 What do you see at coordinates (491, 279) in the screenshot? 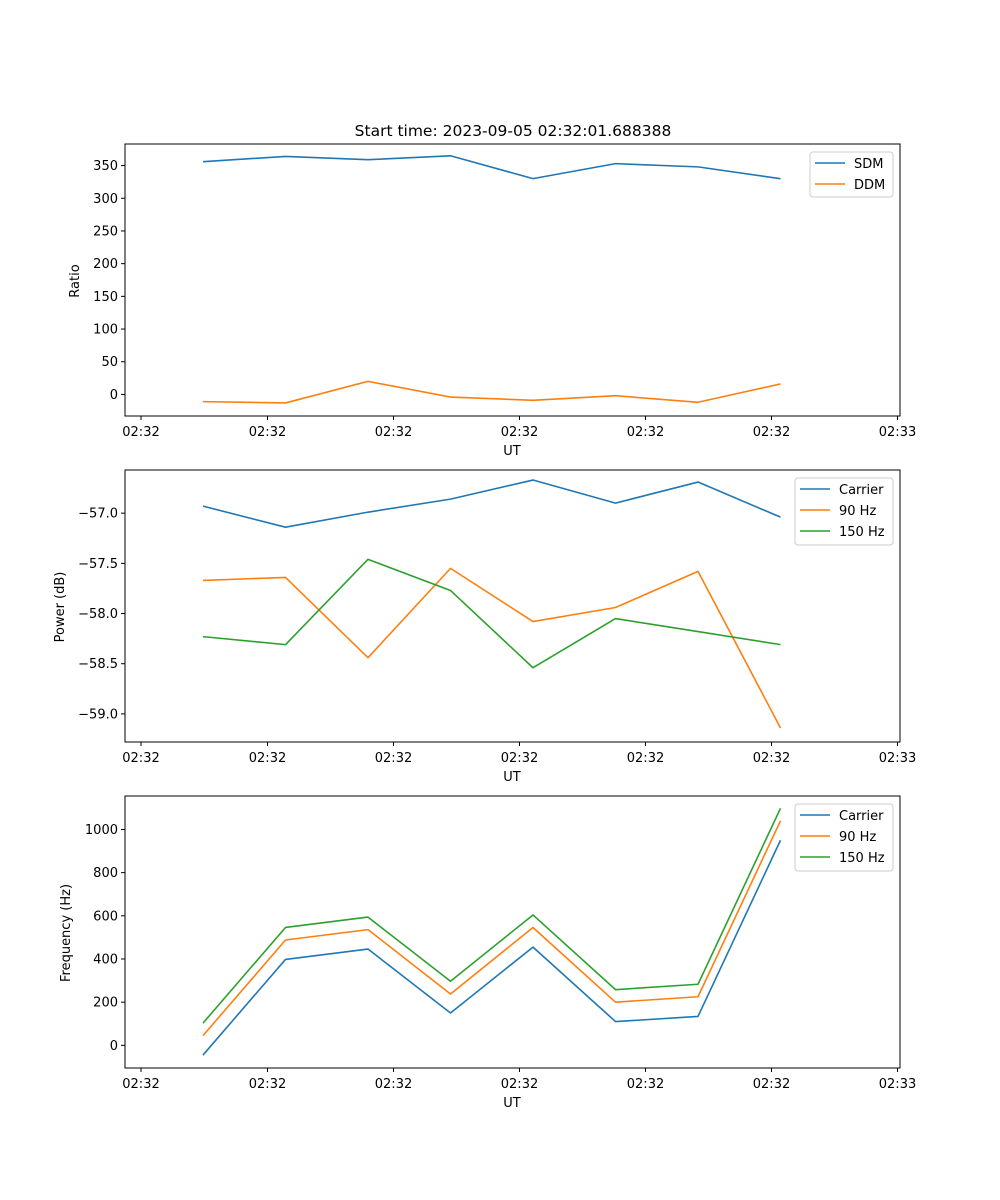
I see `ratio-series` at bounding box center [491, 279].